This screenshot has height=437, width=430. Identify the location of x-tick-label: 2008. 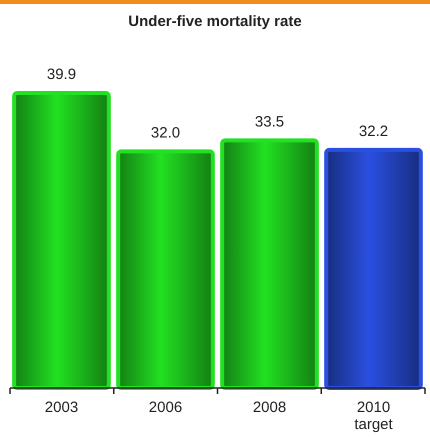
(269, 407).